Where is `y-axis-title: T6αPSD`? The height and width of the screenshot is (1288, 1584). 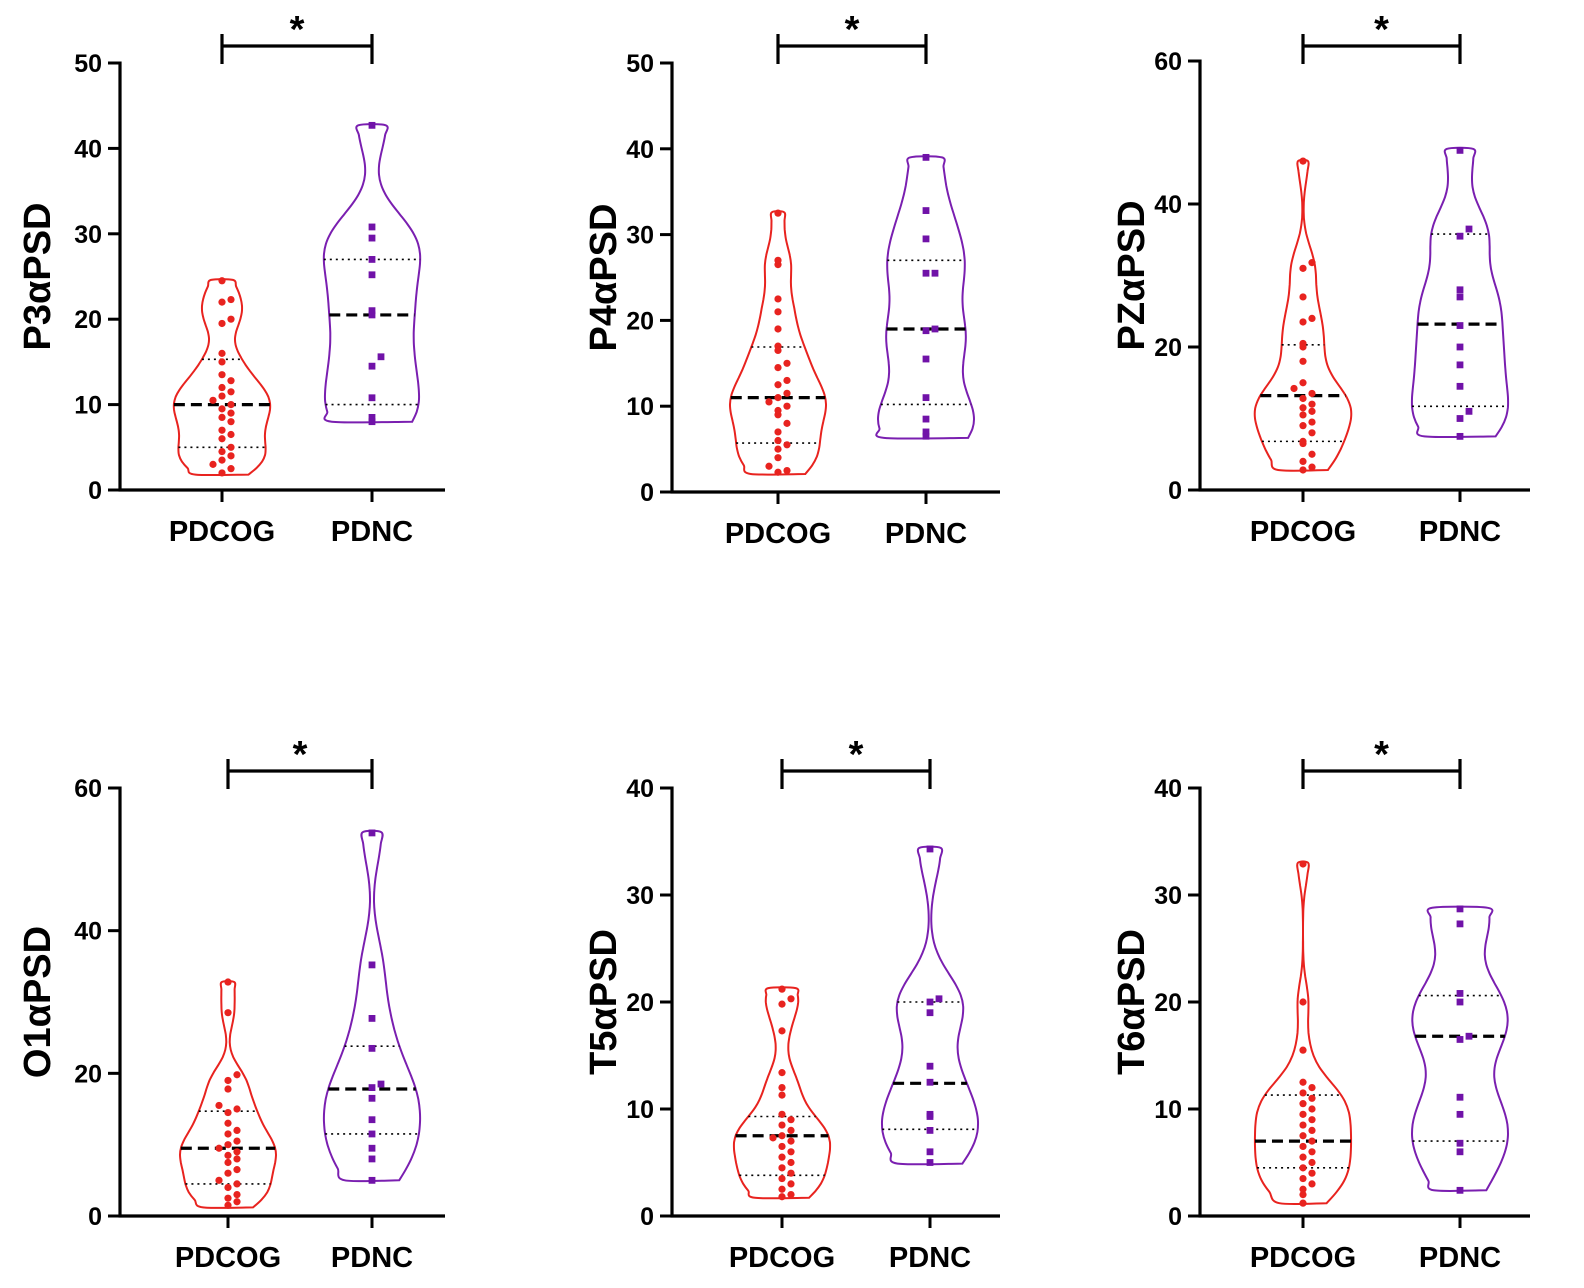 y-axis-title: T6αPSD is located at coordinates (1132, 1002).